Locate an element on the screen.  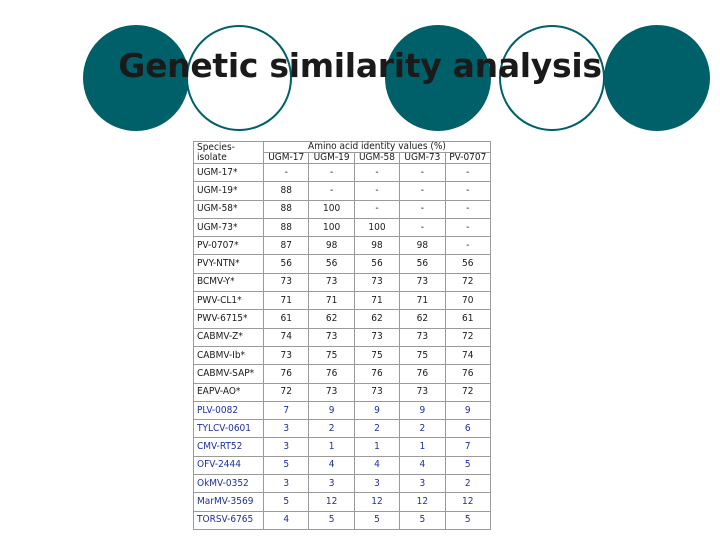
column-header: UGM-58 is located at coordinates (377, 158).